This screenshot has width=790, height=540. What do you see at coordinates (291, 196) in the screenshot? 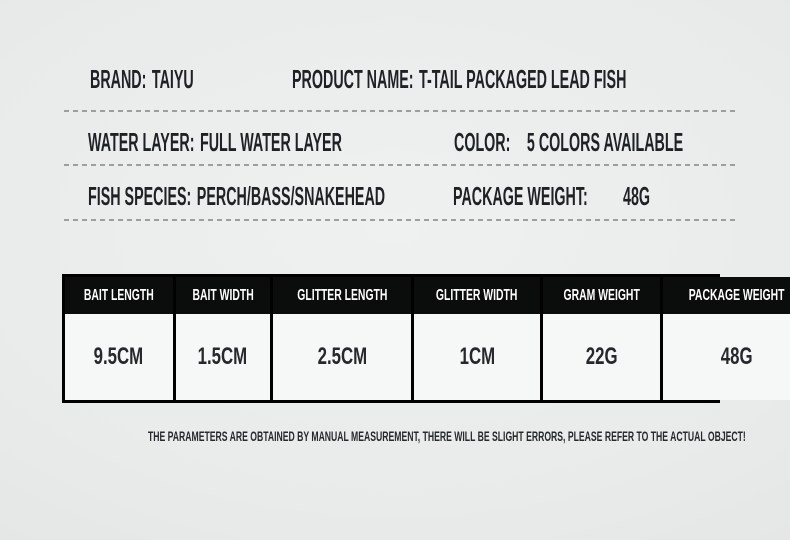
I see `fish-species-value: PERCH/BASS/SNAKEHEAD` at bounding box center [291, 196].